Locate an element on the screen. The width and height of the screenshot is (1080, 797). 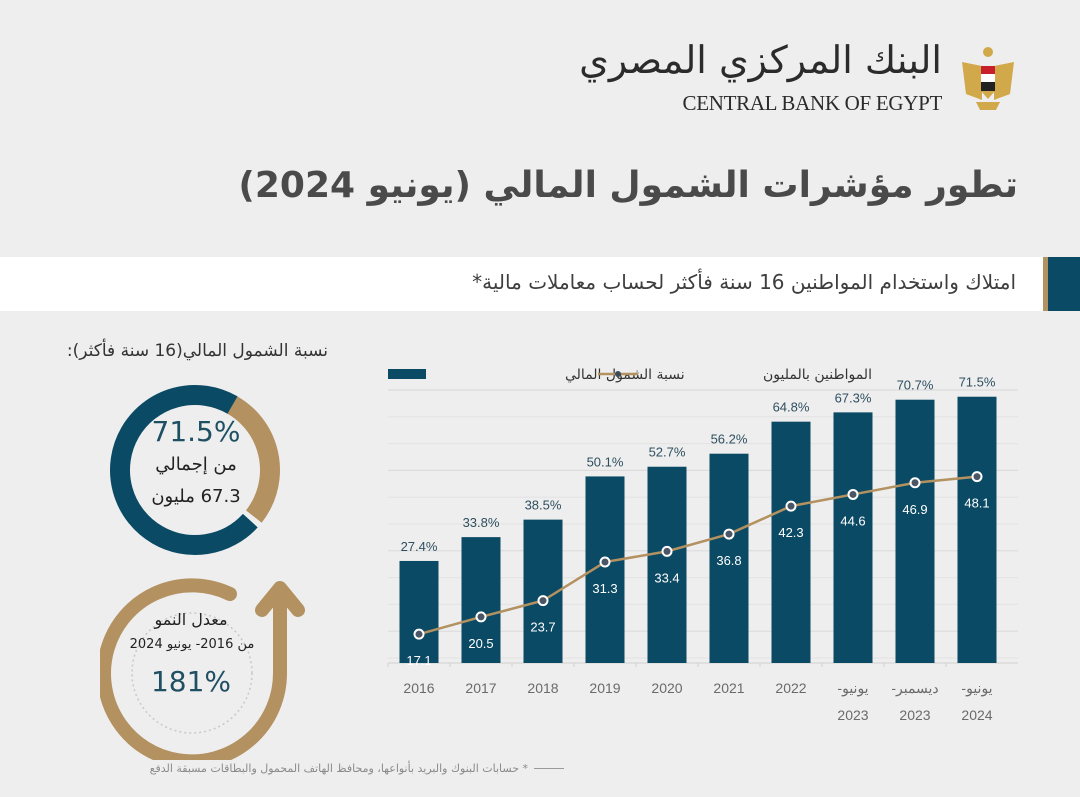
banner-accent-gold is located at coordinates (1045, 284).